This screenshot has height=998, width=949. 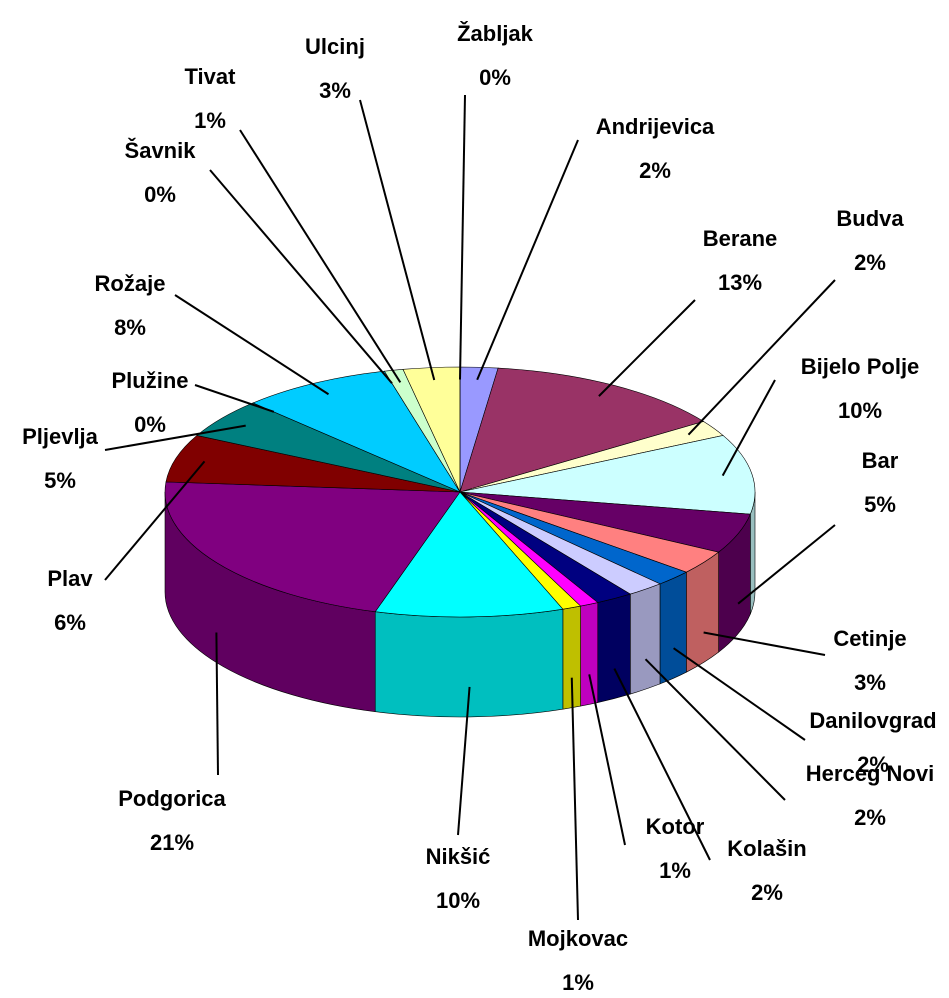 I want to click on category-label: Nikšić, so click(x=458, y=856).